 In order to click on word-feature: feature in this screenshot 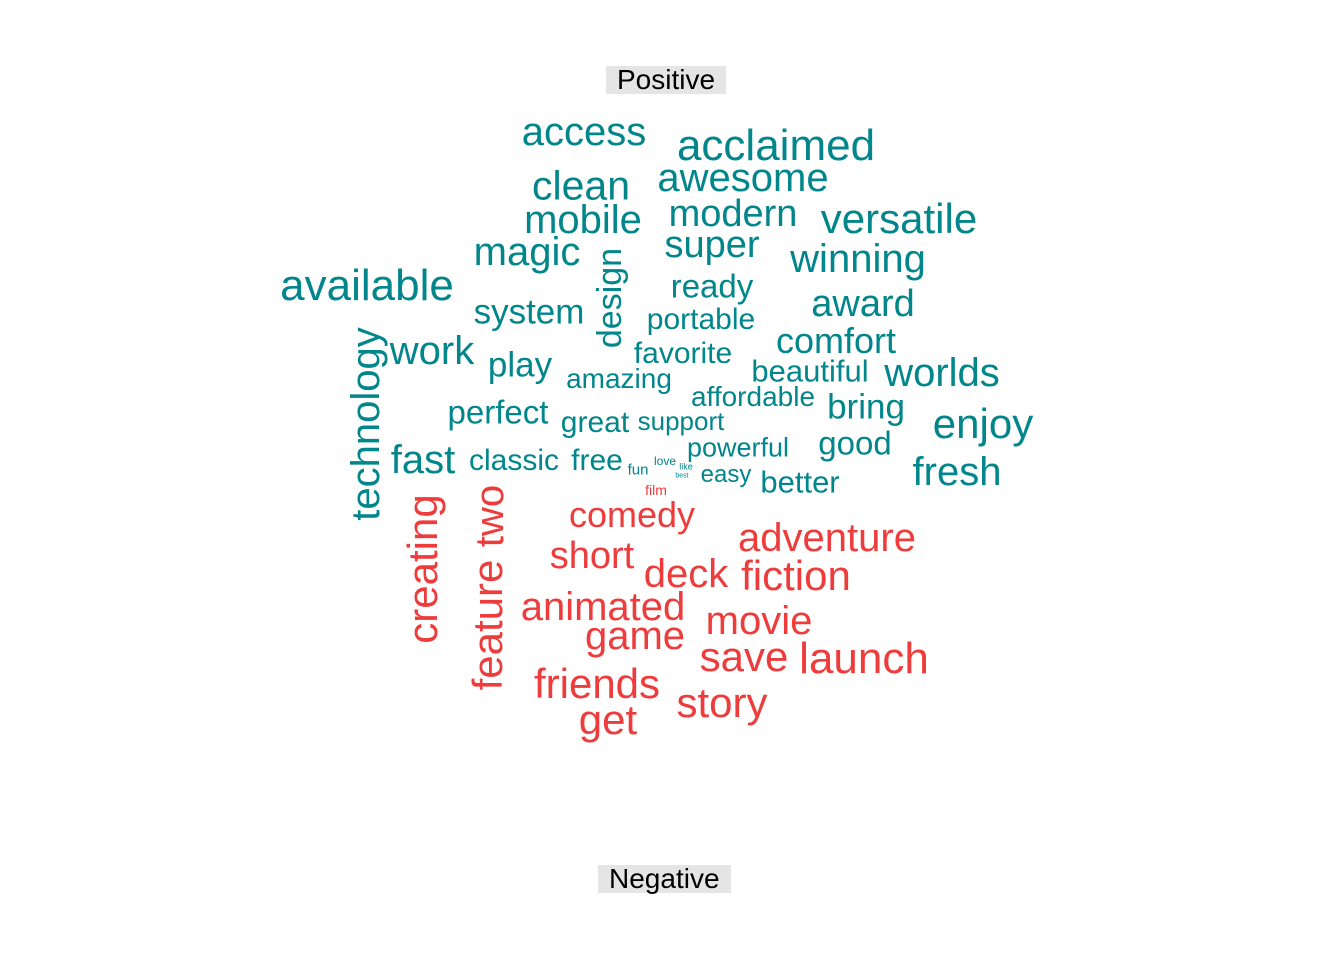, I will do `click(487, 625)`.